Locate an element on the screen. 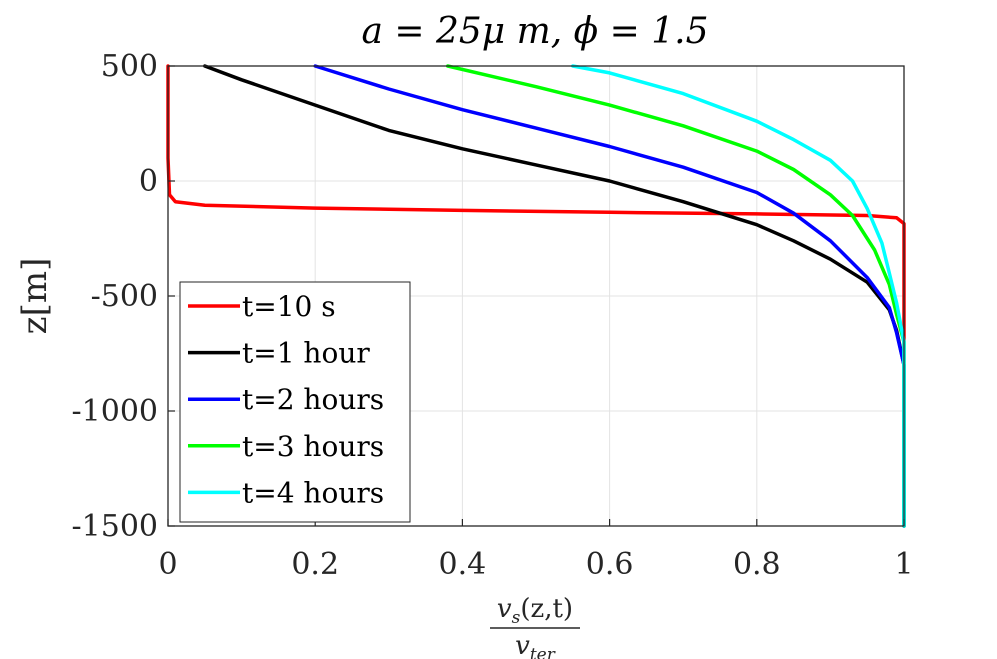 The image size is (997, 659). y-tick-label: 500 is located at coordinates (129, 66).